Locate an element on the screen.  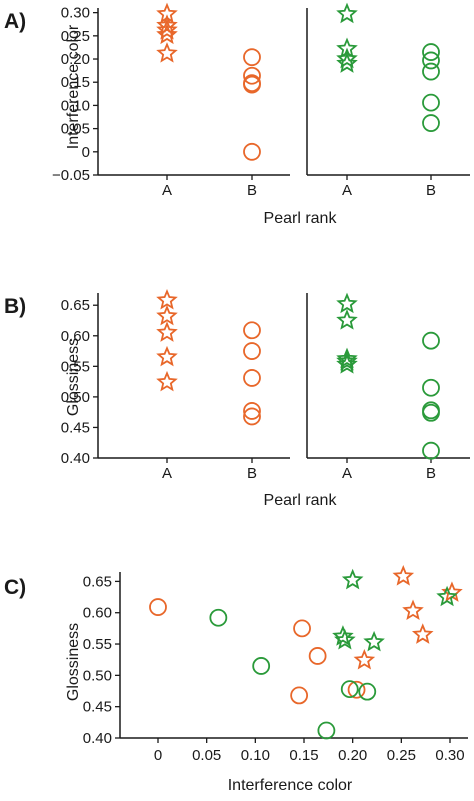
panel-label-c: C) is located at coordinates (15, 587).